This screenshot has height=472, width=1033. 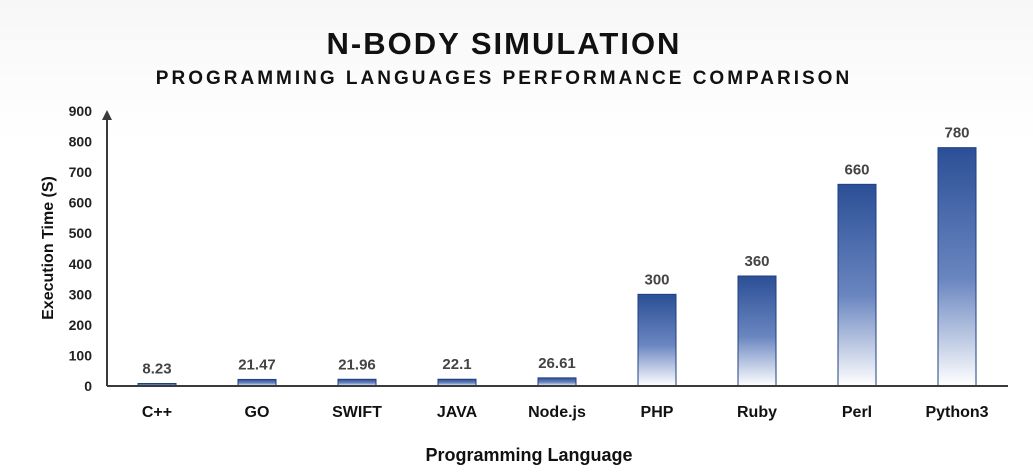 I want to click on data-label: 8.23, so click(x=156, y=368).